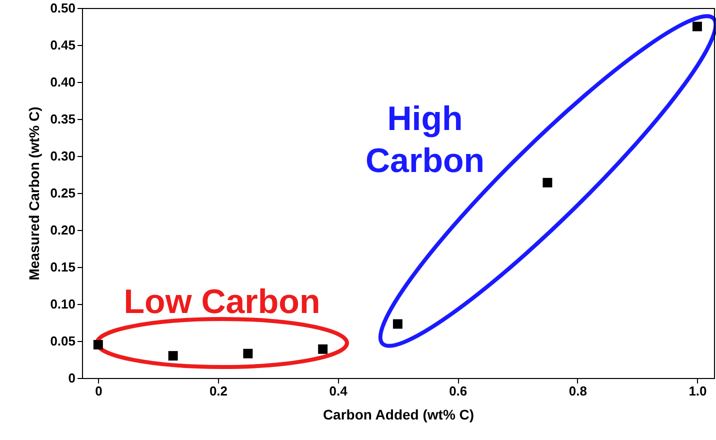  I want to click on y-tick-label: 0.05, so click(63, 341).